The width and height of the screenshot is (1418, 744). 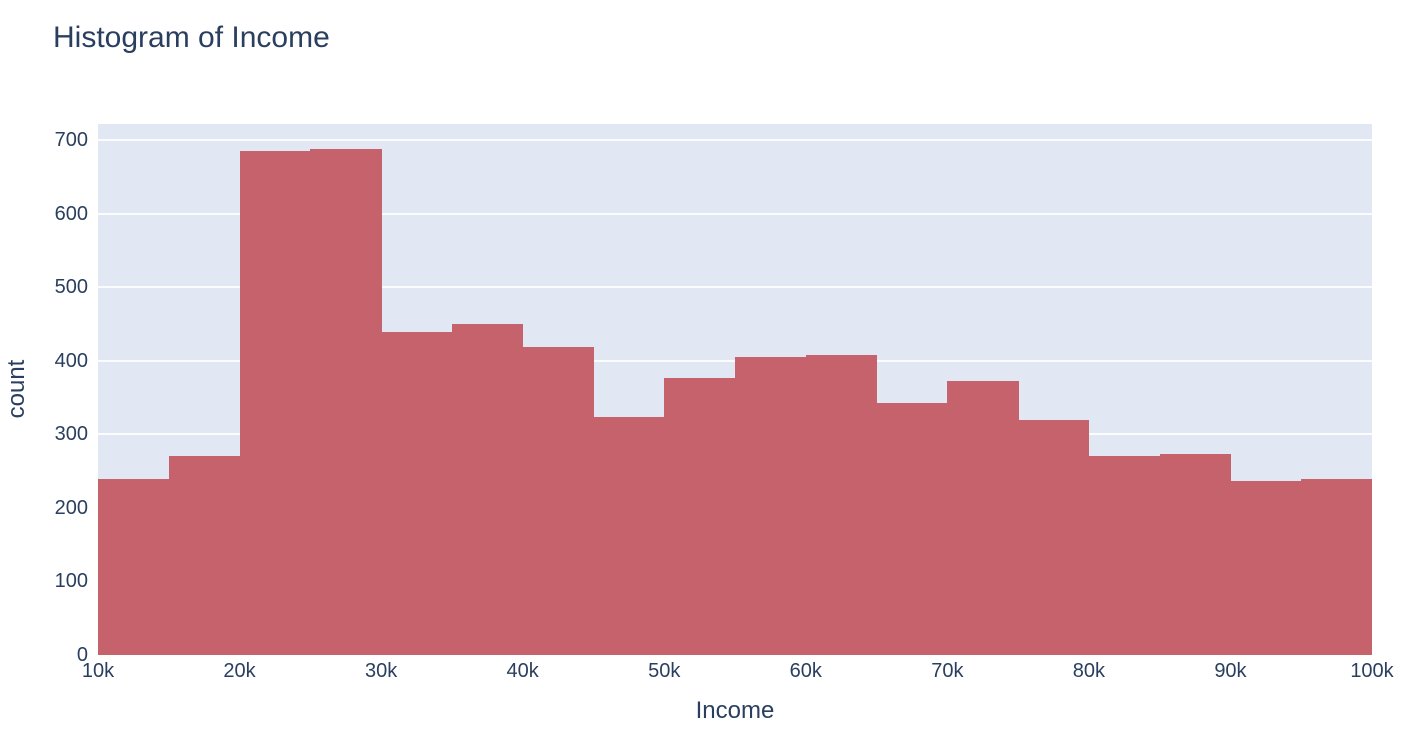 I want to click on x-tick-label-20k: 20k, so click(x=239, y=671).